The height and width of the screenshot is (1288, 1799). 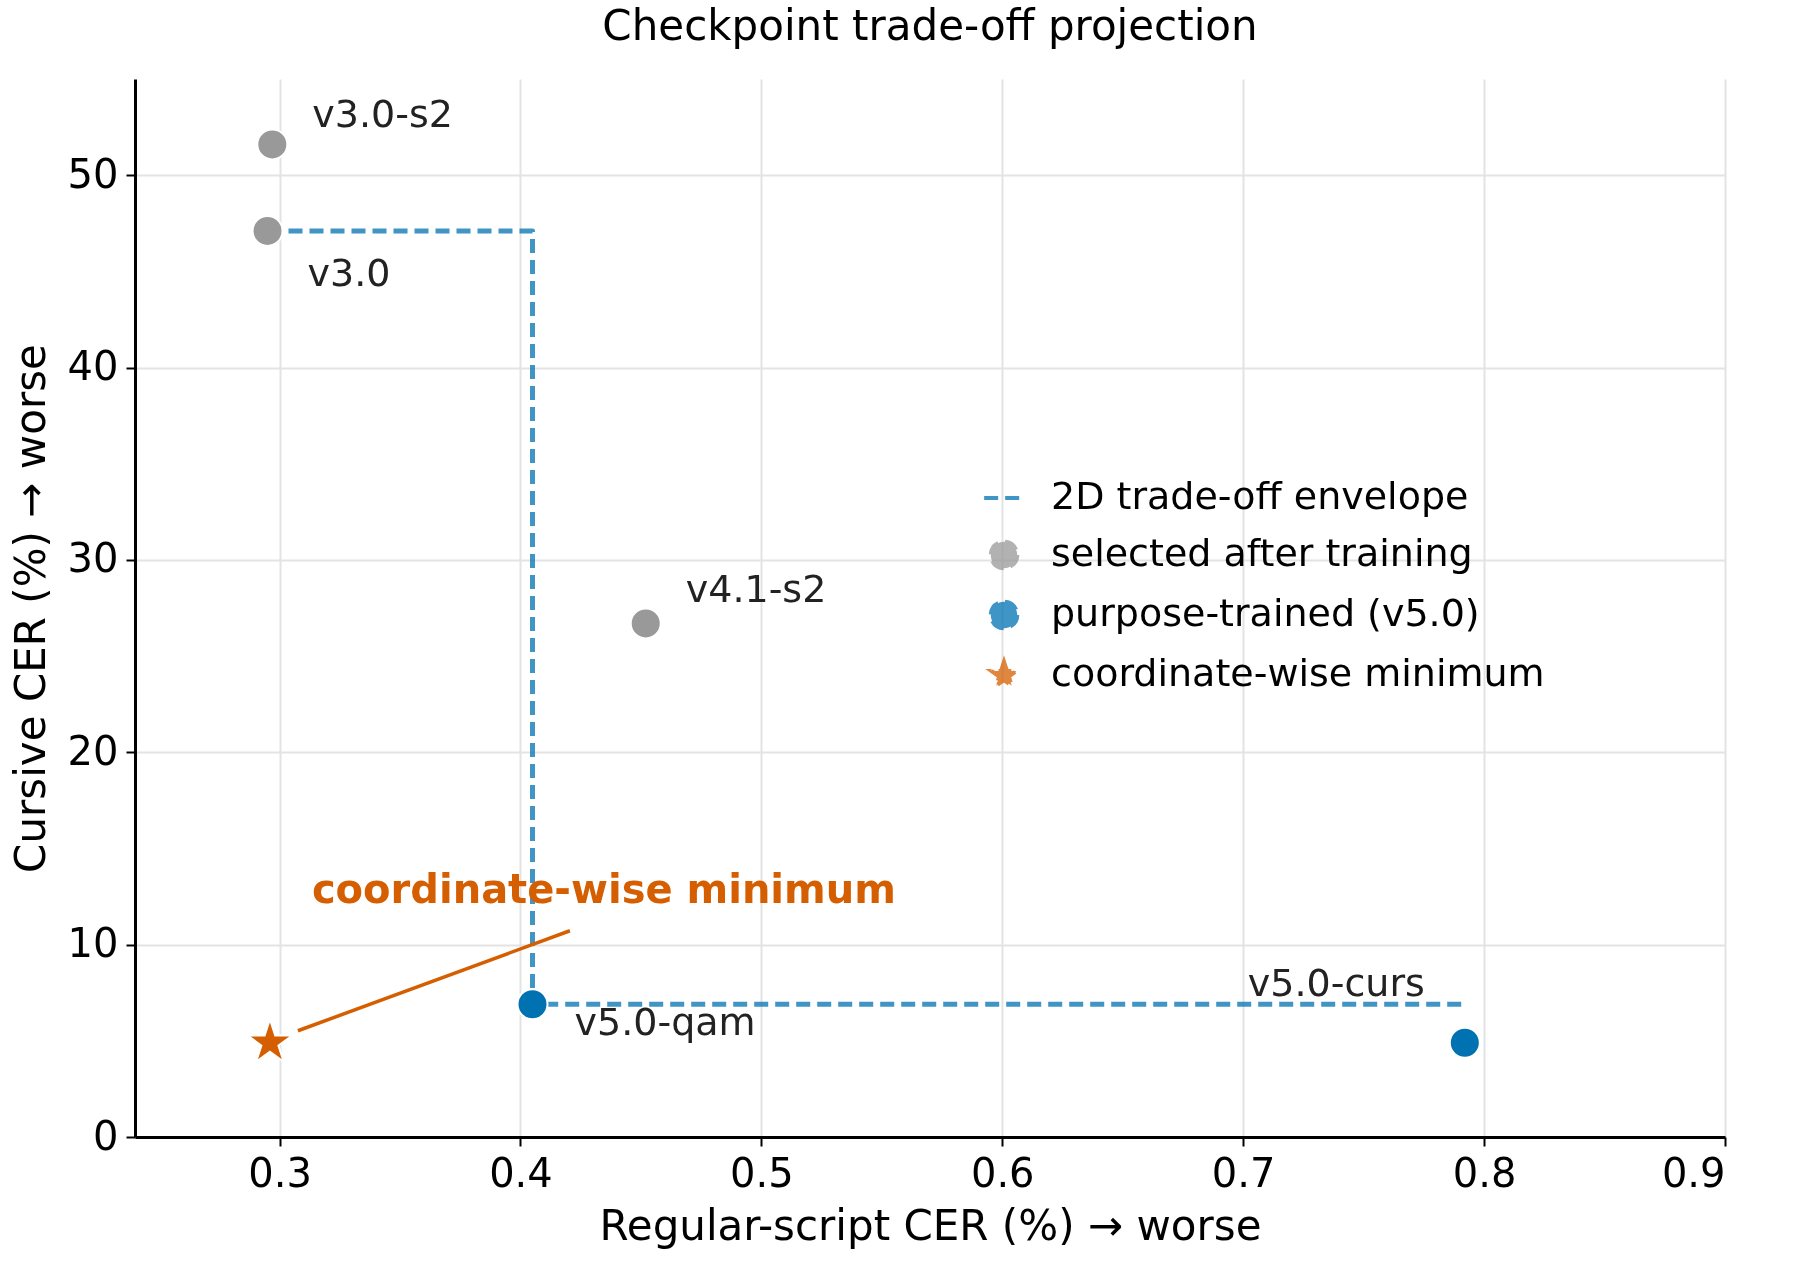 I want to click on legend-label: coordinate-wise minimum, so click(x=1298, y=673).